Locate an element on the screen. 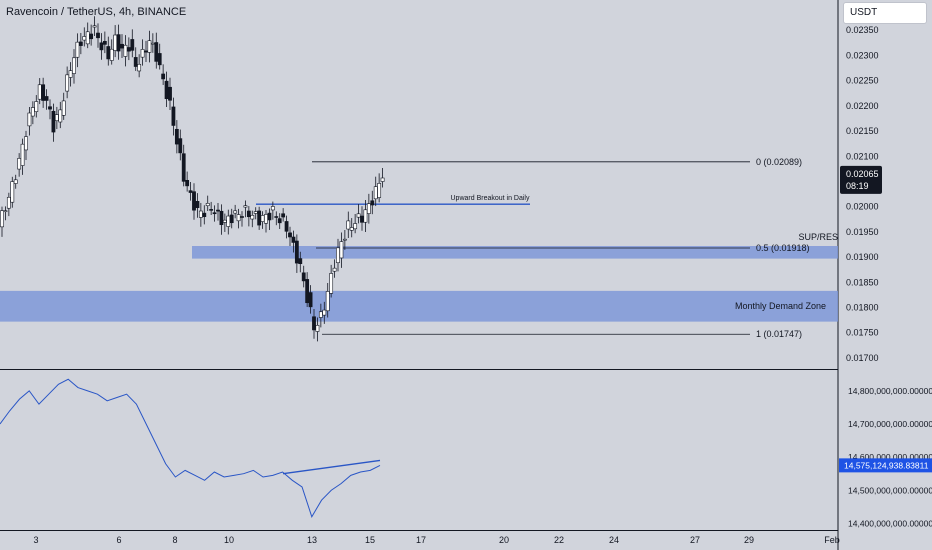 The image size is (932, 550). time-tick-label: 24 is located at coordinates (614, 540).